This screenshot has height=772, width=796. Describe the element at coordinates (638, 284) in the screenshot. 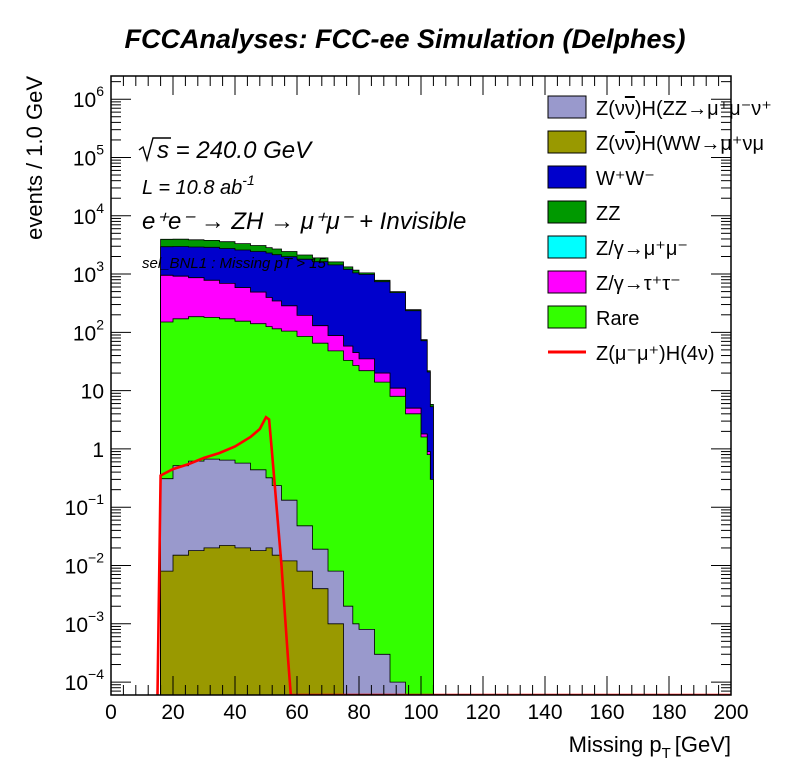

I see `legend-label: Z/γ→τ⁺τ⁻` at that location.